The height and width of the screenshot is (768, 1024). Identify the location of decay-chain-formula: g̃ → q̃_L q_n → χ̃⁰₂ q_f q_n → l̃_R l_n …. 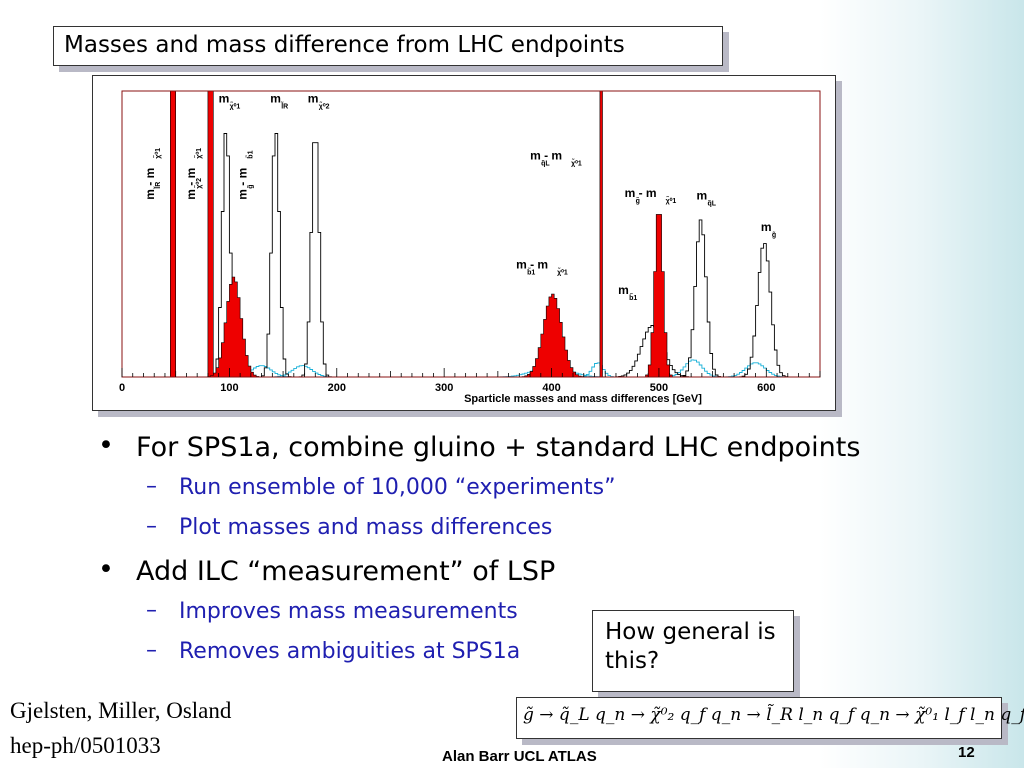
(773, 715).